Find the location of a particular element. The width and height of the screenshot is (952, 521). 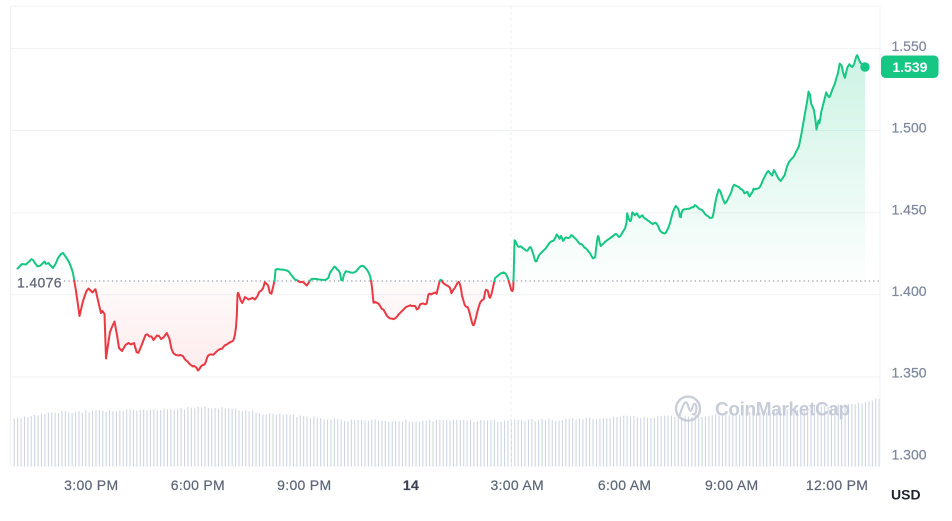

svg-text: 1.550 is located at coordinates (909, 46).